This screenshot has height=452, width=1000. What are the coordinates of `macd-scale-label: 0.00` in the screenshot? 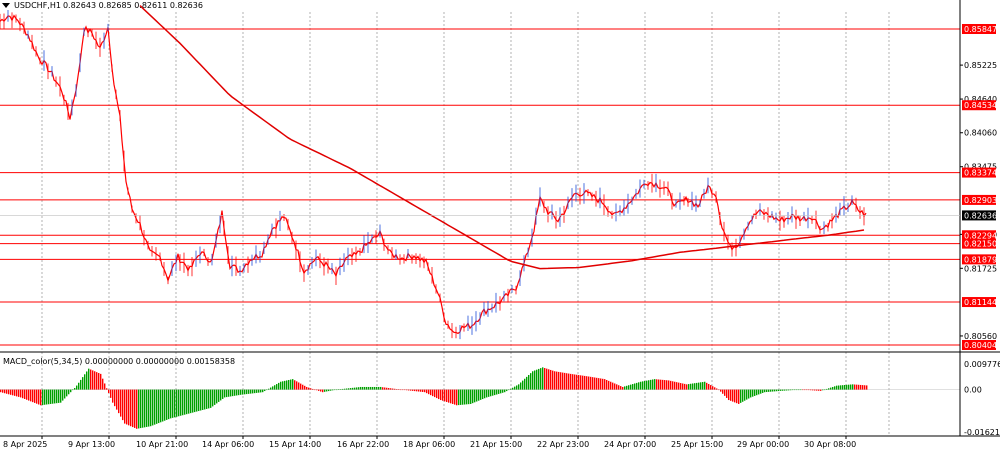 It's located at (973, 390).